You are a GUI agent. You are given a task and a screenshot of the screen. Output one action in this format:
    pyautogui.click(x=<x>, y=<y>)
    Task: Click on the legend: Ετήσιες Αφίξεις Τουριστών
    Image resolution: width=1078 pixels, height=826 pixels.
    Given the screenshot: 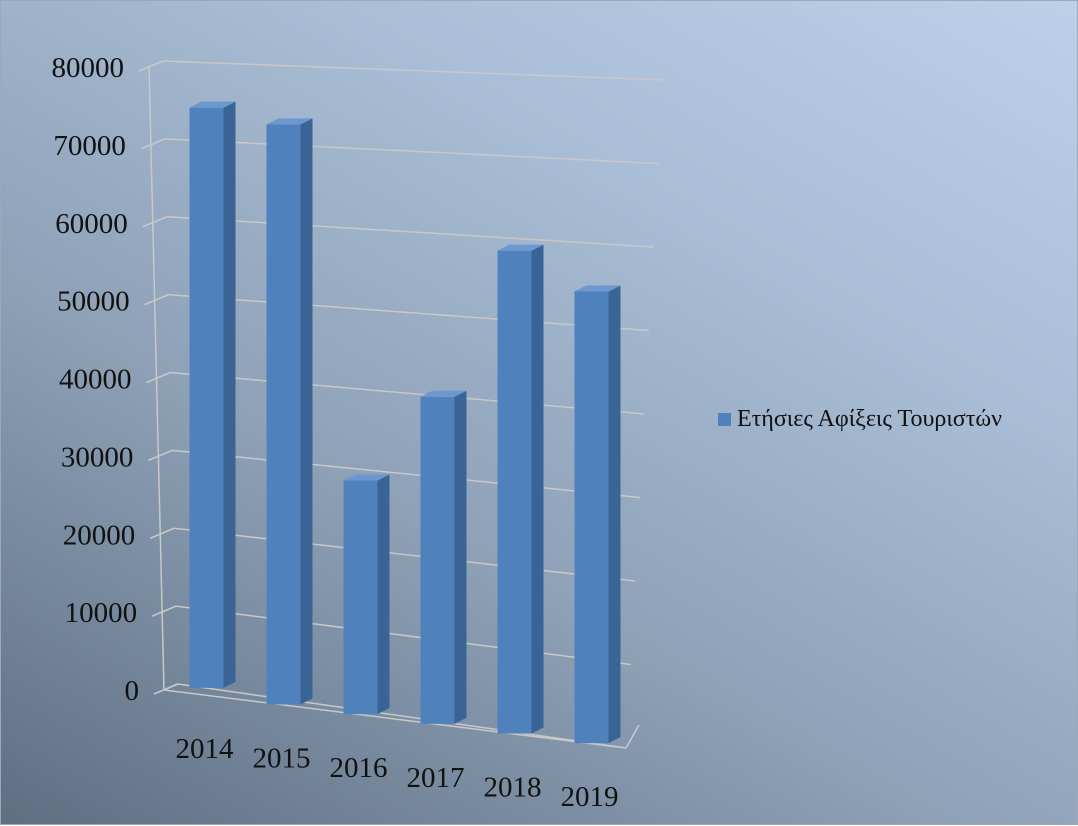 What is the action you would take?
    pyautogui.click(x=860, y=419)
    